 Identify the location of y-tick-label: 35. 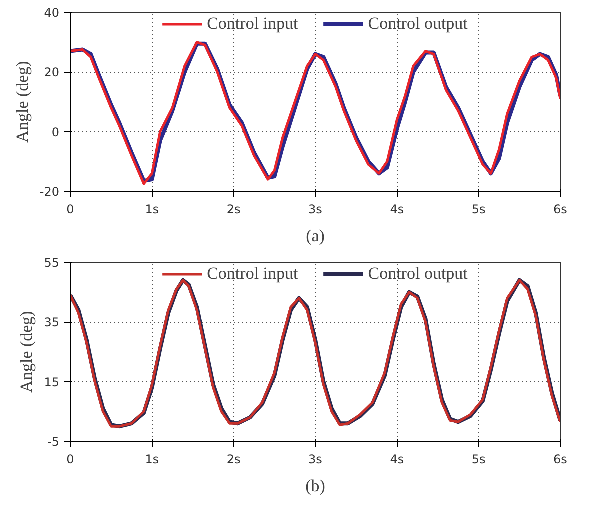
(52, 323).